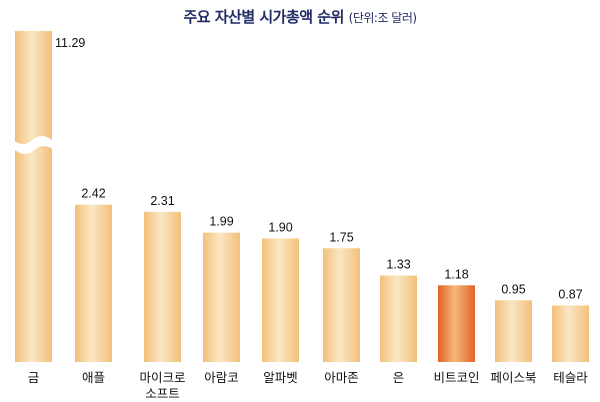 This screenshot has width=600, height=402. What do you see at coordinates (162, 201) in the screenshot?
I see `value-label: 2.31` at bounding box center [162, 201].